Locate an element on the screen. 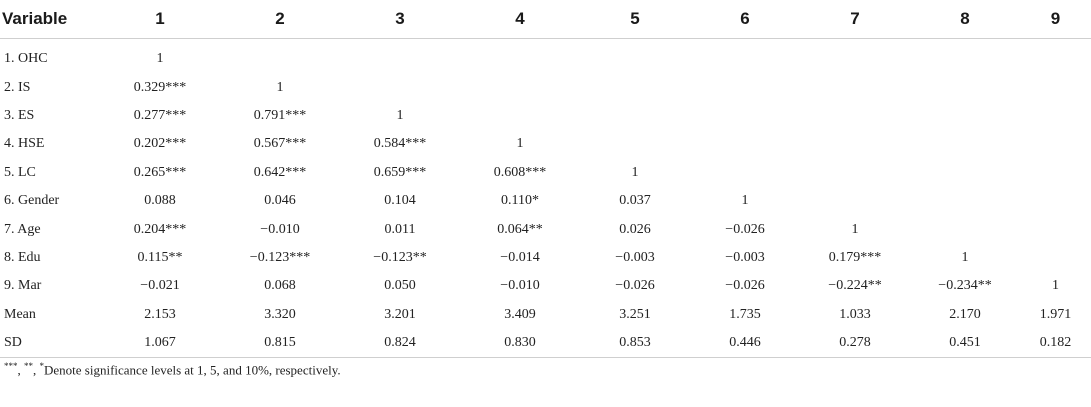  table-cell: −0.123** is located at coordinates (400, 257).